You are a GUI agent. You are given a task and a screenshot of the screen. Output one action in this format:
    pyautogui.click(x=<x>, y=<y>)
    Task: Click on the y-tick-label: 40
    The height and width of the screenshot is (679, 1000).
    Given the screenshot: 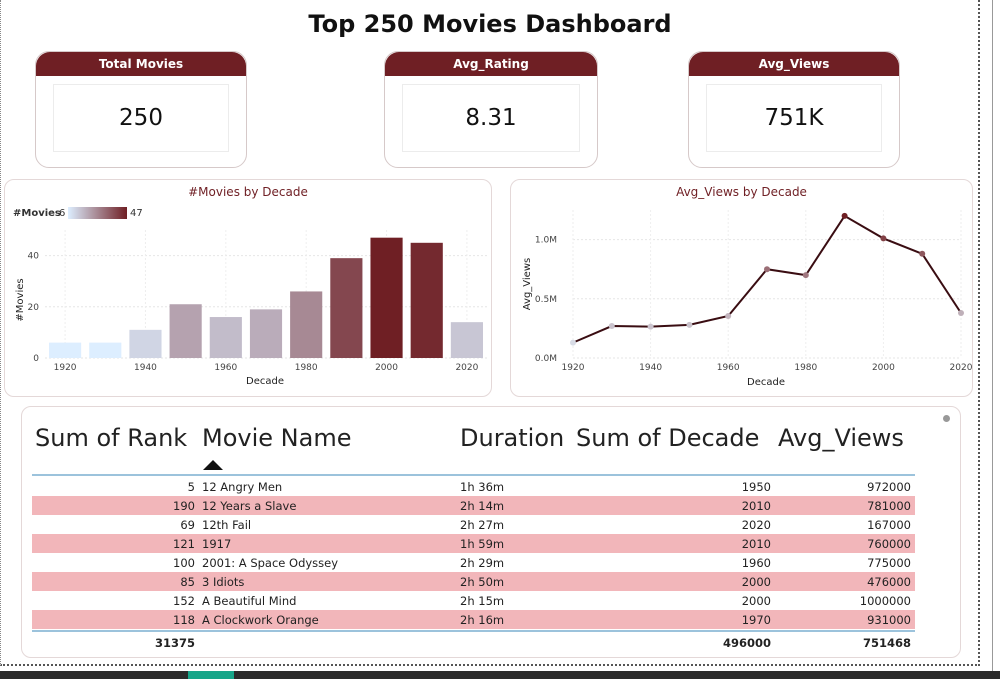 What is the action you would take?
    pyautogui.click(x=34, y=257)
    